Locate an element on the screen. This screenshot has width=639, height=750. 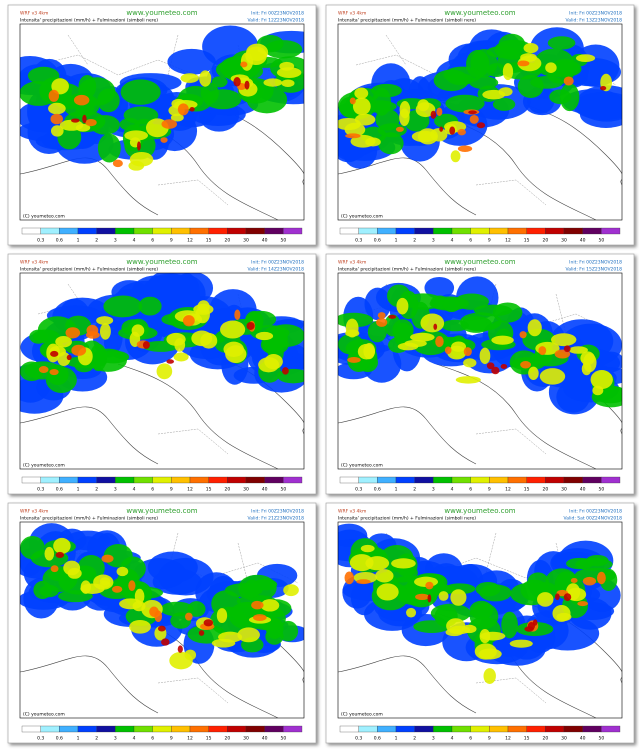
legend-label: 2 is located at coordinates (96, 739).